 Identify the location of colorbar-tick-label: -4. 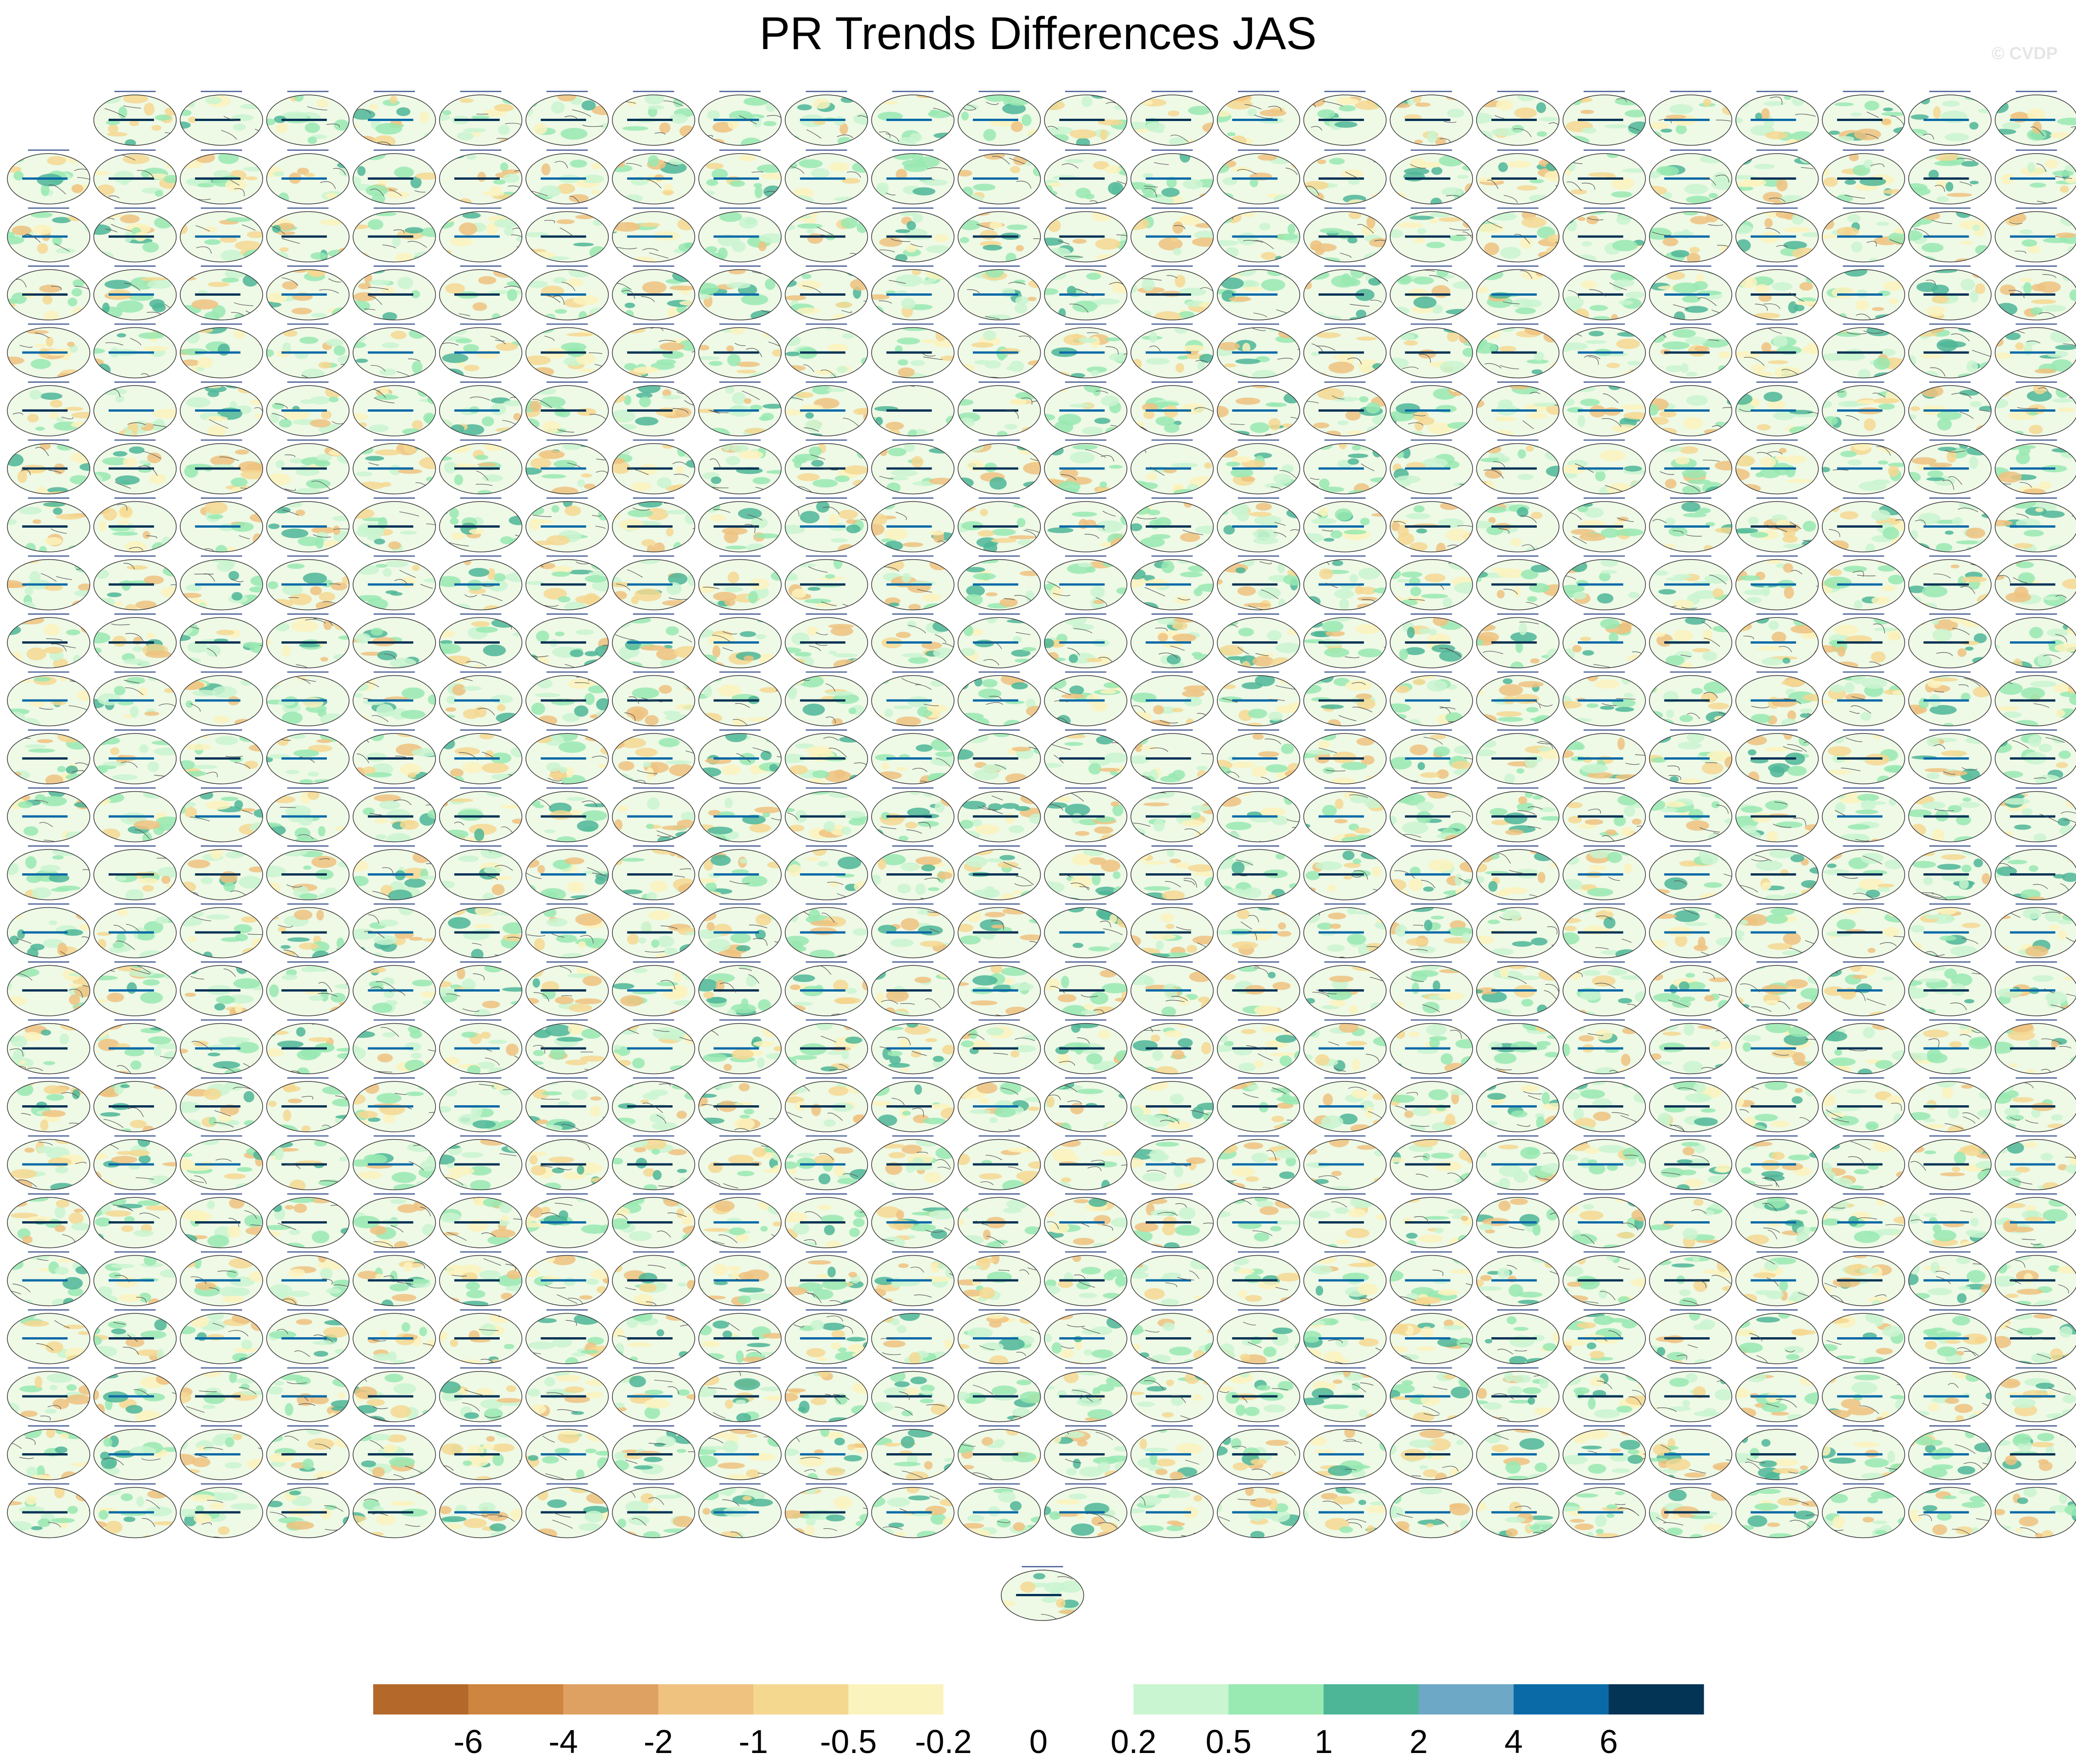
(563, 1742).